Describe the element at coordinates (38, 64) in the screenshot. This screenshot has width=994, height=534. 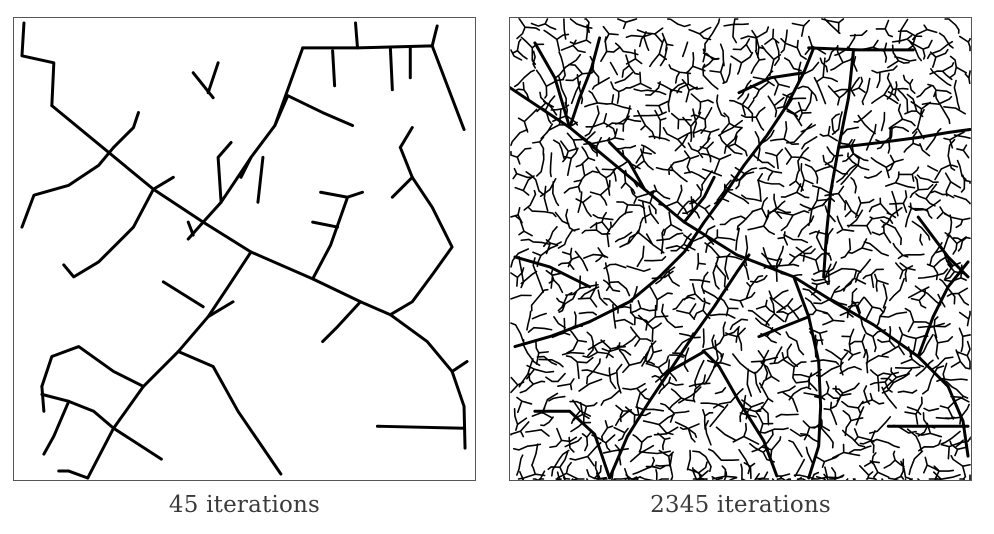
I see `road-top-left` at that location.